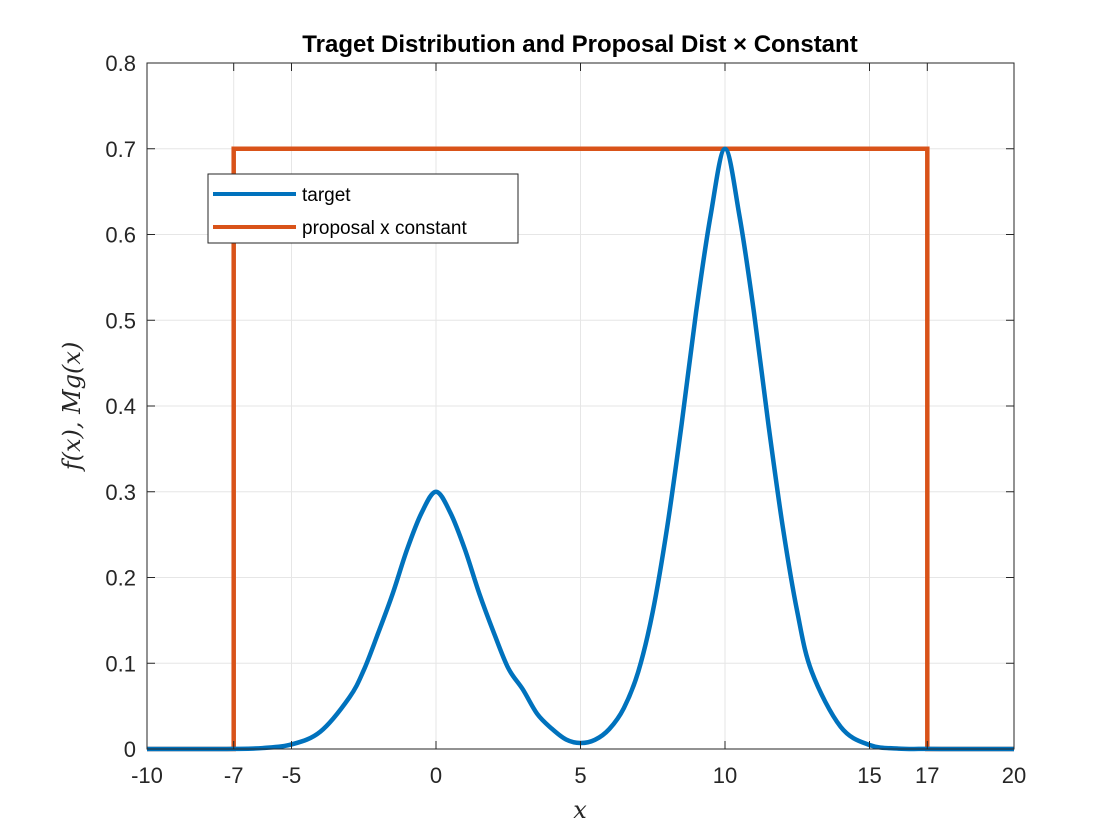 The image size is (1120, 840). Describe the element at coordinates (120, 149) in the screenshot. I see `y-tick-label: 0.7` at that location.